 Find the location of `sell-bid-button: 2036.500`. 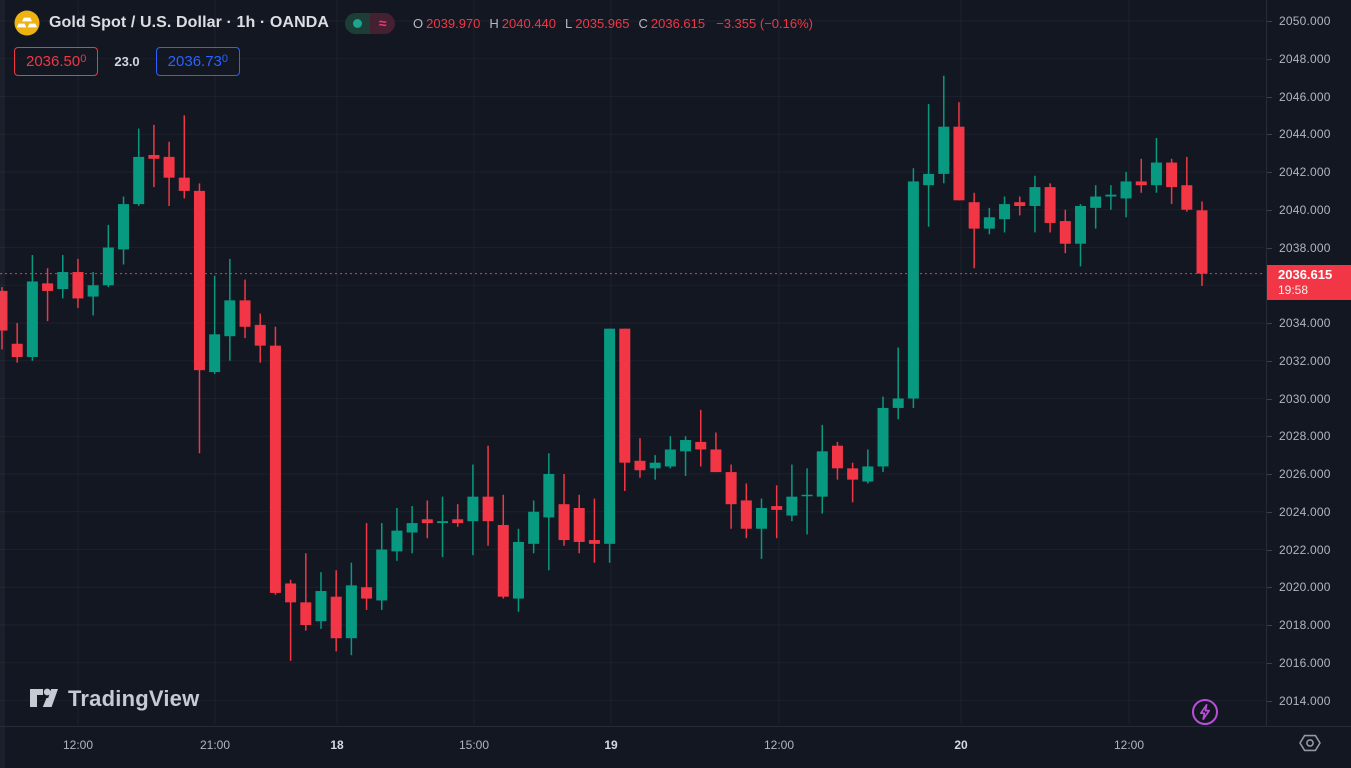

sell-bid-button: 2036.500 is located at coordinates (56, 61).